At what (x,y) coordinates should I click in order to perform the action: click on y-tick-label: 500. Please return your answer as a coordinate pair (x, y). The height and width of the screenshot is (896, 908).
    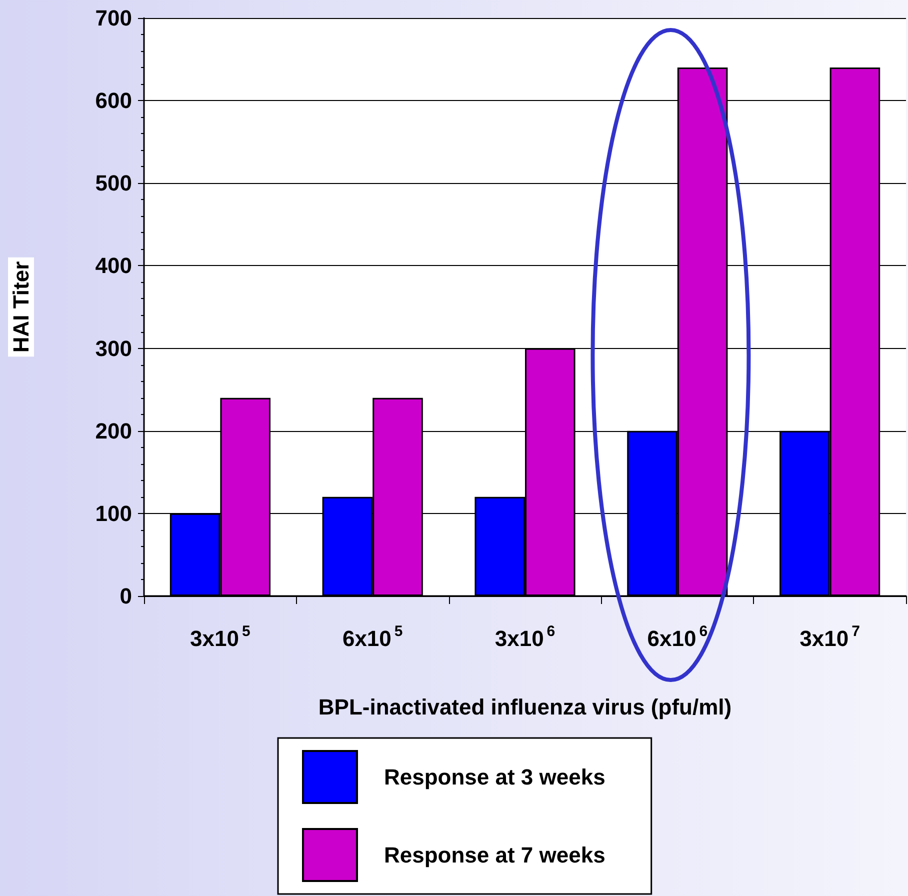
    Looking at the image, I should click on (113, 183).